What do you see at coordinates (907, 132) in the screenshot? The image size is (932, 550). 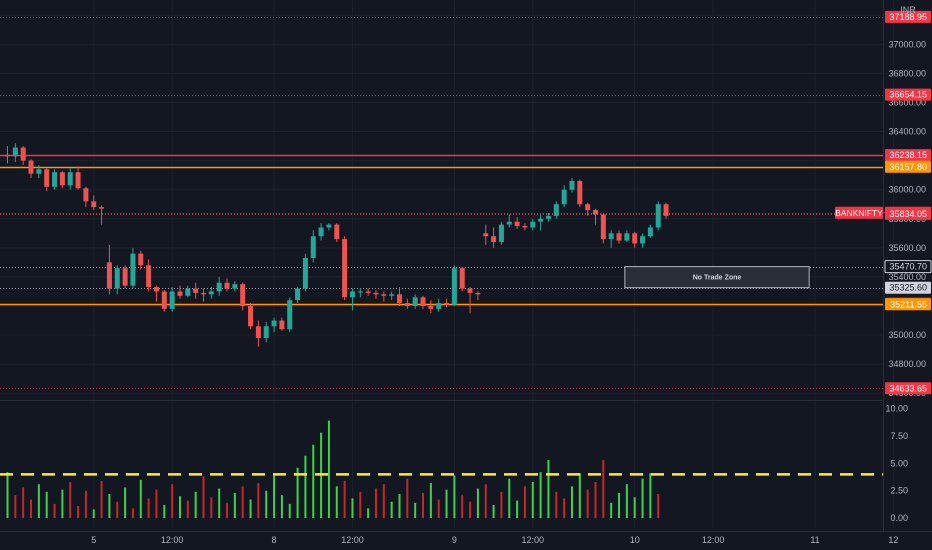 I see `price-tick-label: 36400.00` at bounding box center [907, 132].